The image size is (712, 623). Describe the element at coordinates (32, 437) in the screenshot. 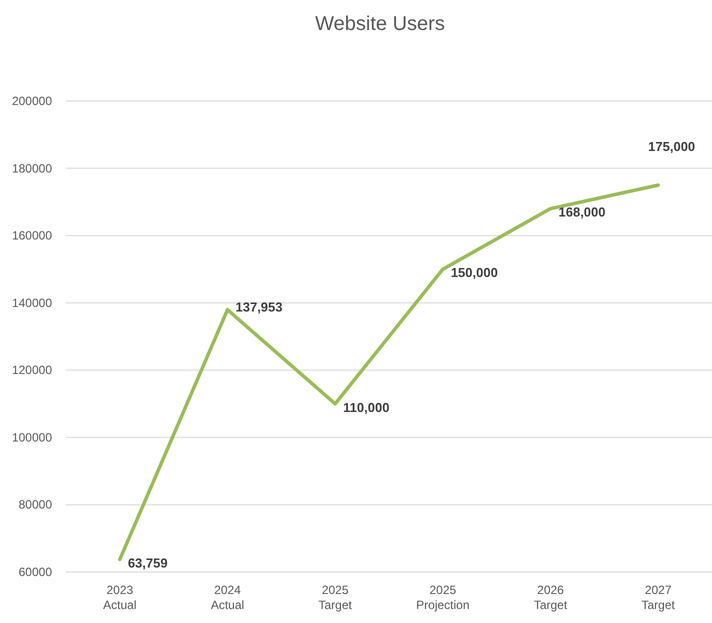

I see `y-tick-label: 100000` at that location.